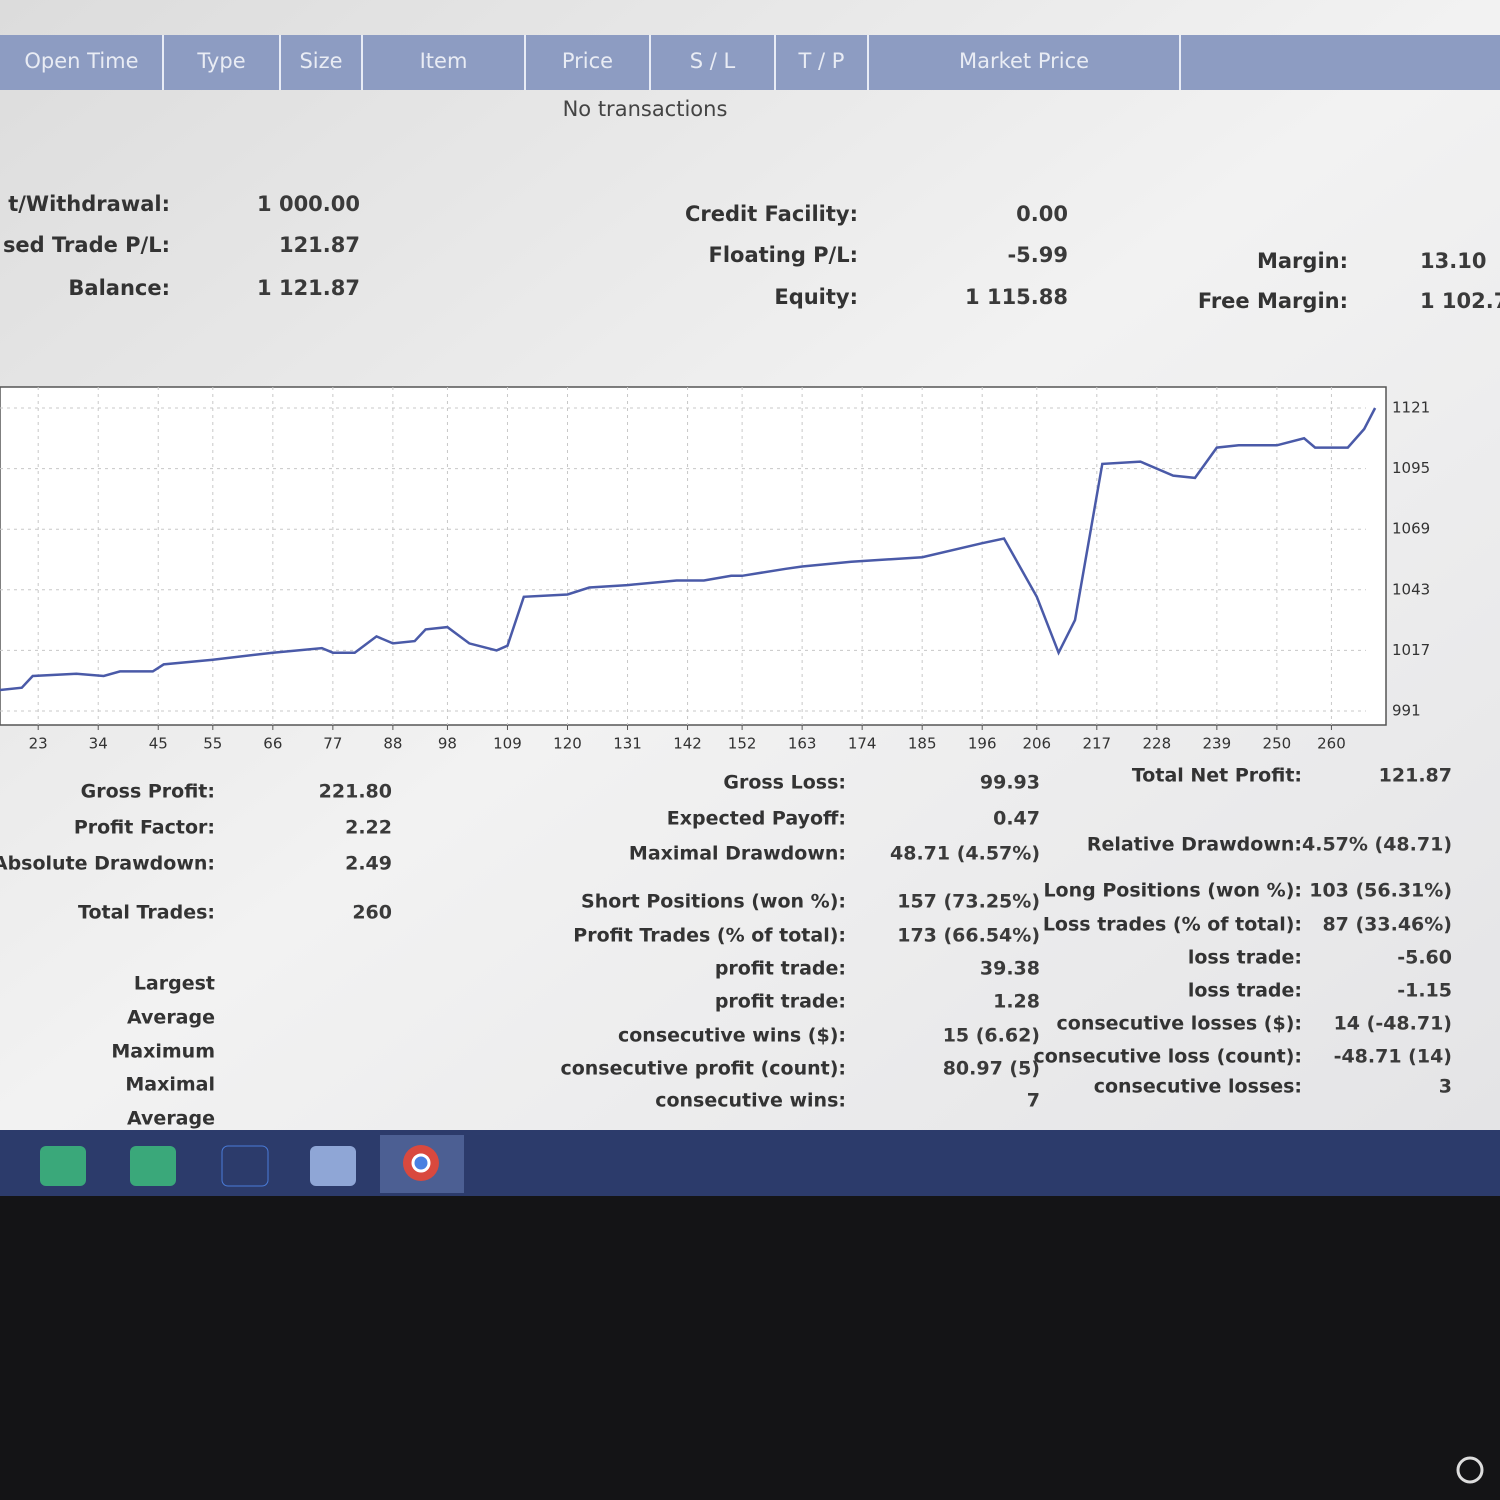 Image resolution: width=1500 pixels, height=1500 pixels. Describe the element at coordinates (1424, 991) in the screenshot. I see `stat-value: -1.15` at that location.